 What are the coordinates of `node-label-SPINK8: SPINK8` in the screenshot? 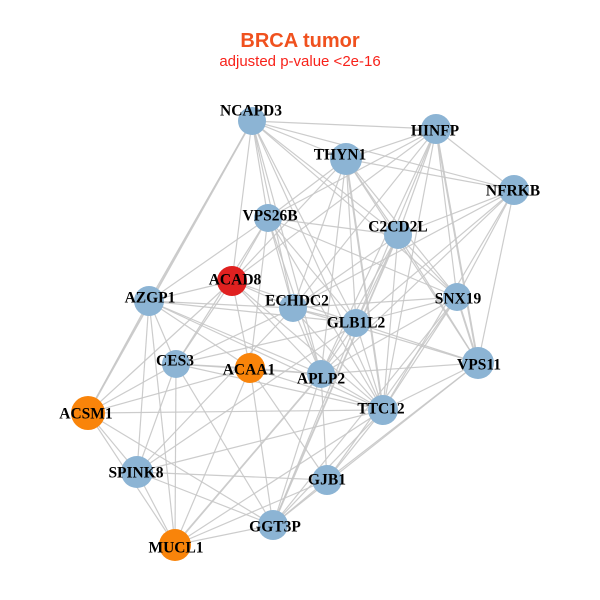 It's located at (135, 473).